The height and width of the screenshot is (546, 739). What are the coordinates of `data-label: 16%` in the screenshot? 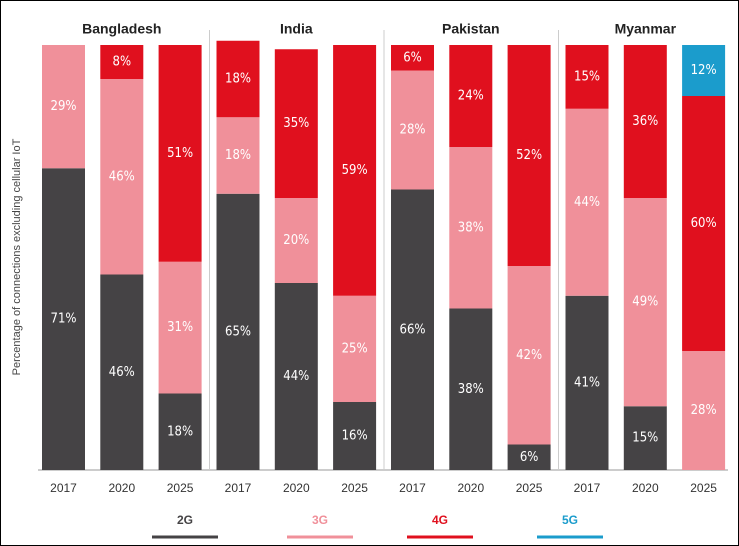 It's located at (355, 436).